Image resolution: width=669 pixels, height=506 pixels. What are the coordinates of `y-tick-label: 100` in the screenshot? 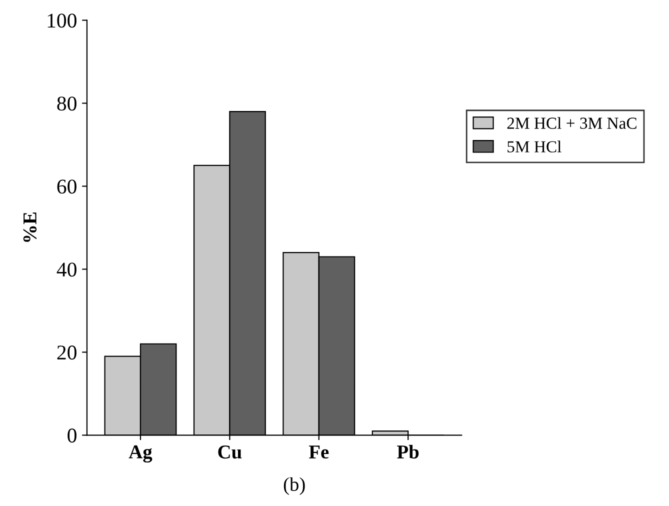 It's located at (62, 21).